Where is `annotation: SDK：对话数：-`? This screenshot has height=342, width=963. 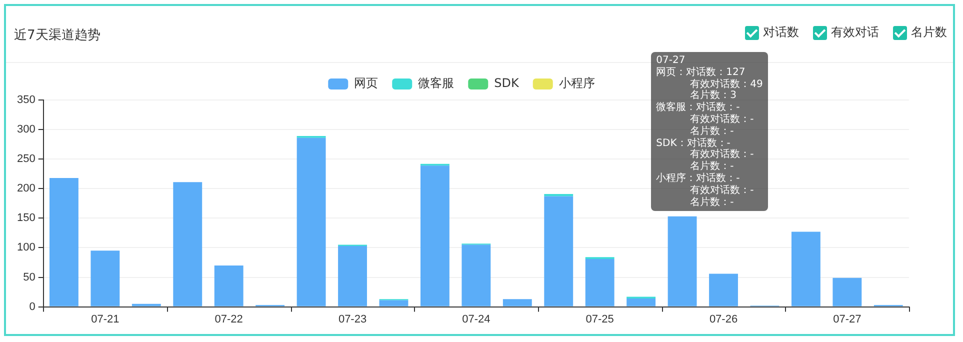 annotation: SDK：对话数：- is located at coordinates (693, 143).